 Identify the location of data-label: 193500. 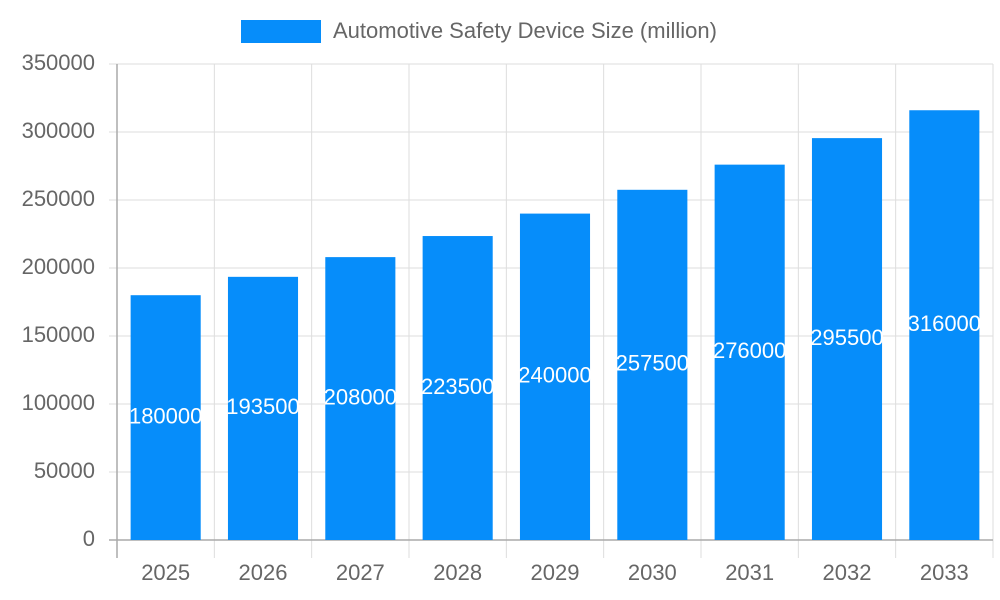
(262, 406).